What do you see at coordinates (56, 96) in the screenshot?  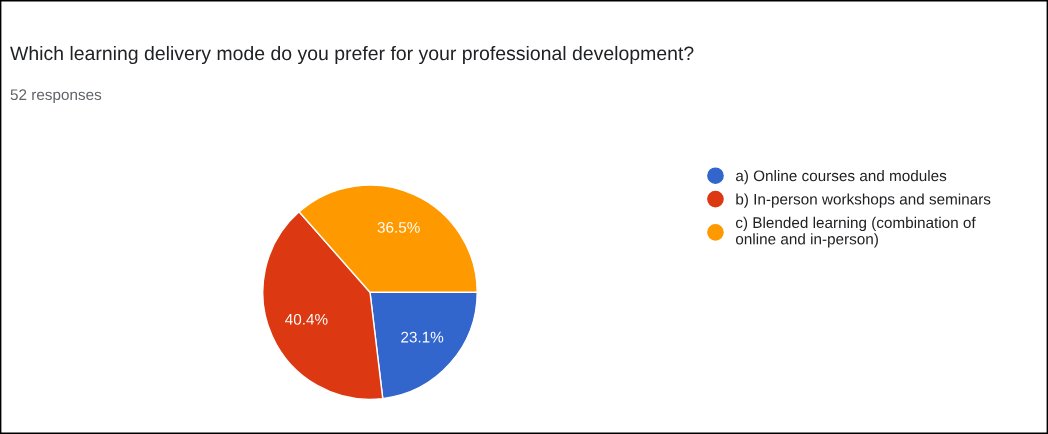 I see `text: 52 responses` at bounding box center [56, 96].